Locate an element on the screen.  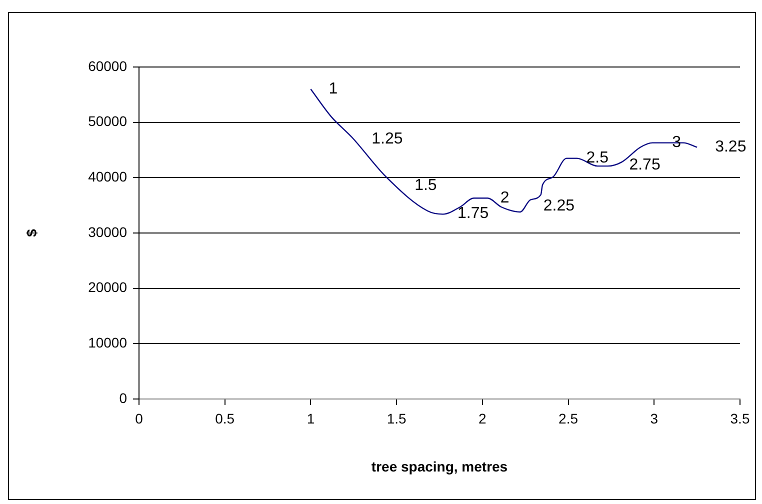
y-tick-label: 60000 is located at coordinates (108, 66).